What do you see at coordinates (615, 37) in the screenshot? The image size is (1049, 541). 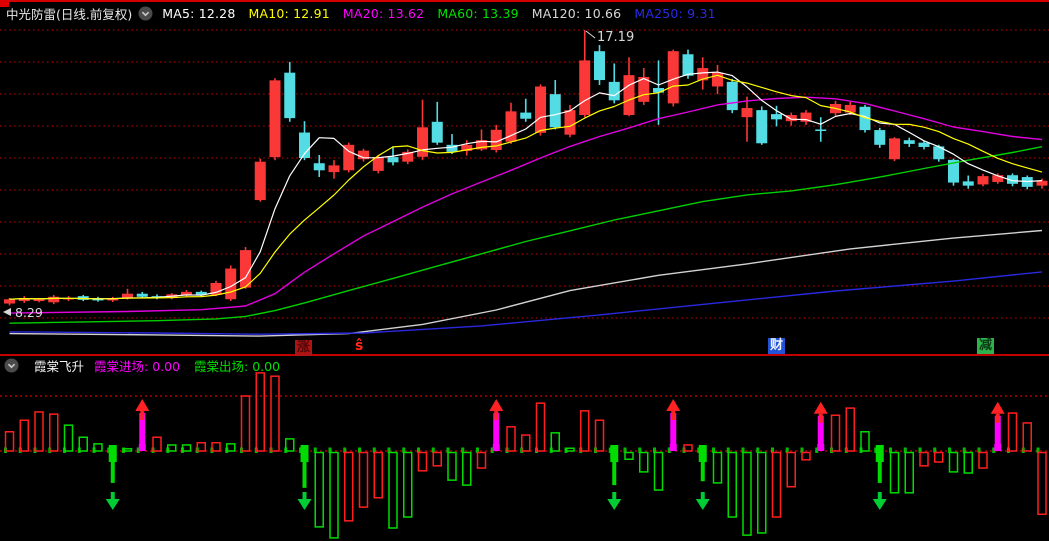 I see `high-price-annotation: 17.19` at bounding box center [615, 37].